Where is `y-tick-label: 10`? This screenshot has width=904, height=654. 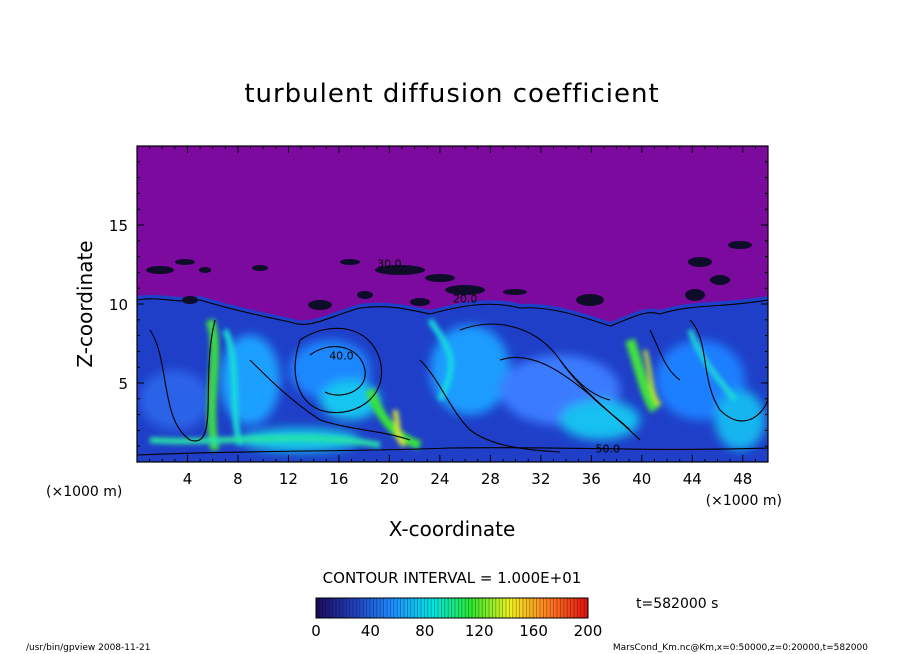 y-tick-label: 10 is located at coordinates (118, 305).